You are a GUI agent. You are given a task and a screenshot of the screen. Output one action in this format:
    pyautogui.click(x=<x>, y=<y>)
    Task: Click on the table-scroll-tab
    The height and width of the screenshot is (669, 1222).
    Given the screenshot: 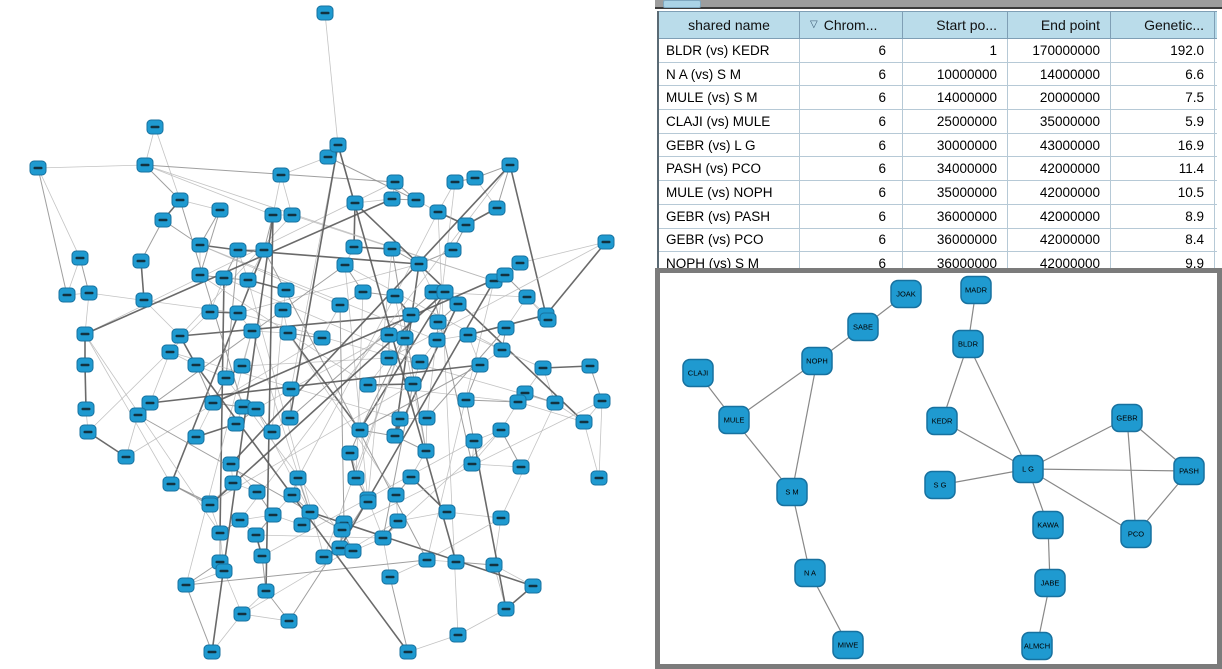 What is the action you would take?
    pyautogui.click(x=682, y=4)
    